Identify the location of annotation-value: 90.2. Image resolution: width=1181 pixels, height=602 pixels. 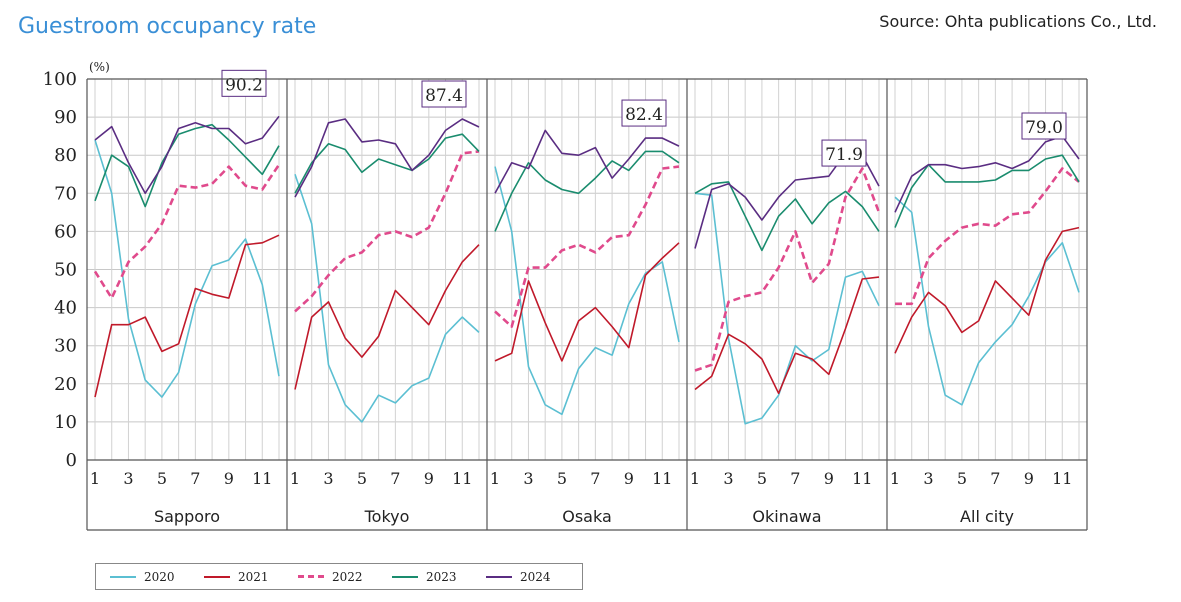
(244, 85).